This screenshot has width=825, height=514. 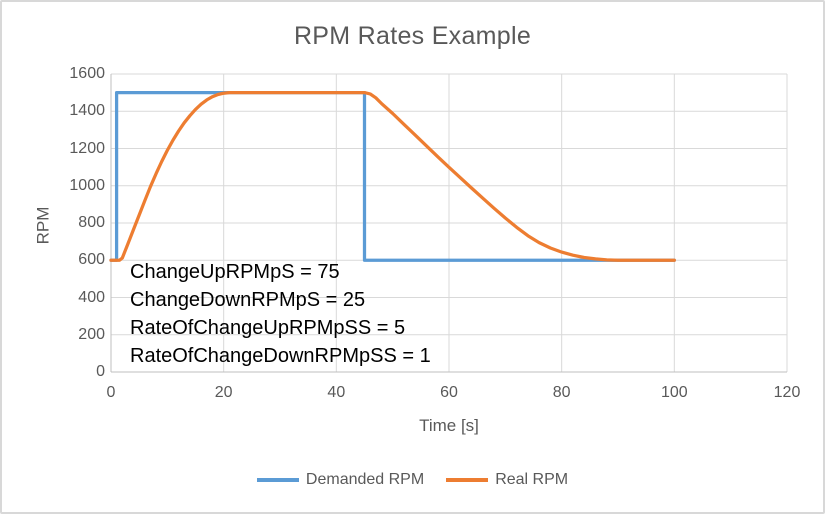 What do you see at coordinates (235, 272) in the screenshot?
I see `annotation-line: ChangeUpRPMpS = 75` at bounding box center [235, 272].